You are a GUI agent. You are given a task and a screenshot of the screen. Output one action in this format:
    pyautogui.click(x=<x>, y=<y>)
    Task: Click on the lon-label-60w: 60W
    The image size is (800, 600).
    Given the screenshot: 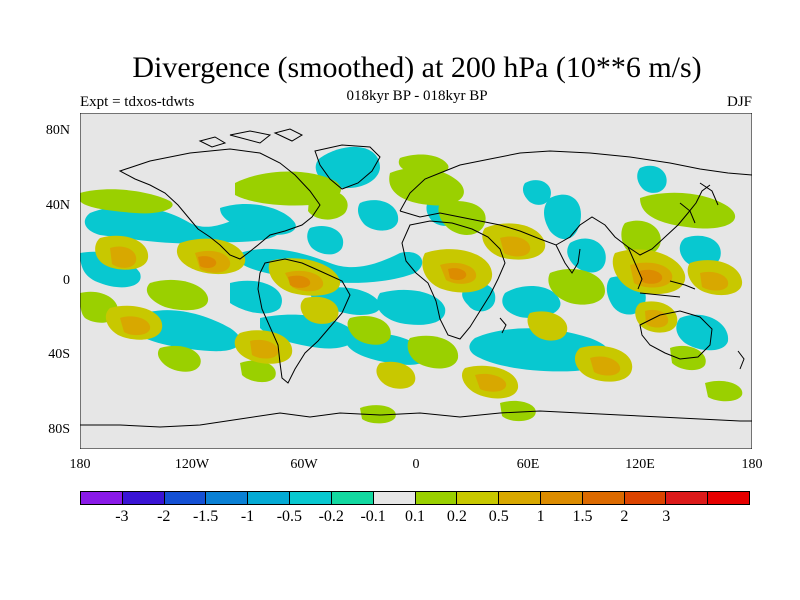 What is the action you would take?
    pyautogui.click(x=304, y=464)
    